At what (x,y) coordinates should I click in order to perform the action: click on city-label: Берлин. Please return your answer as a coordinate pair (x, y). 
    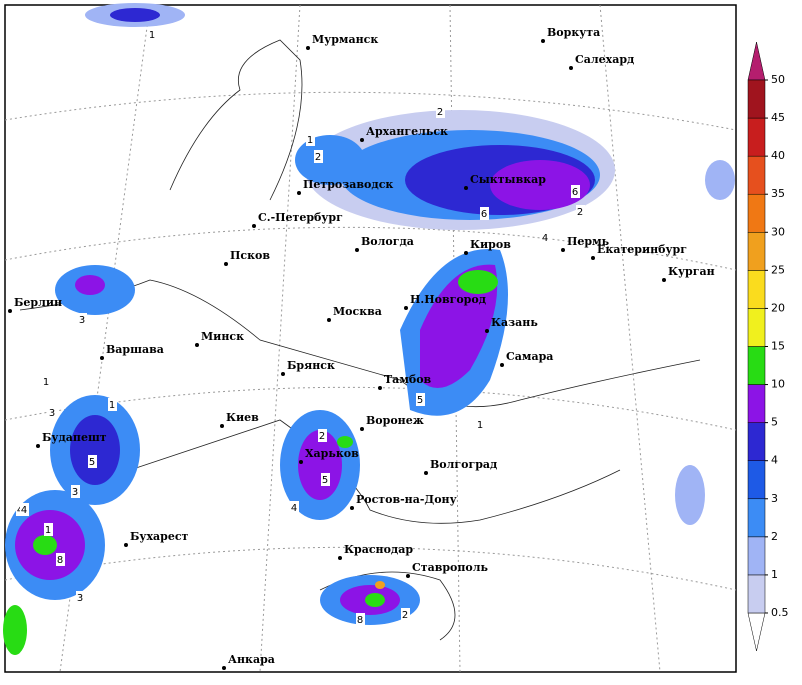
    Looking at the image, I should click on (38, 302).